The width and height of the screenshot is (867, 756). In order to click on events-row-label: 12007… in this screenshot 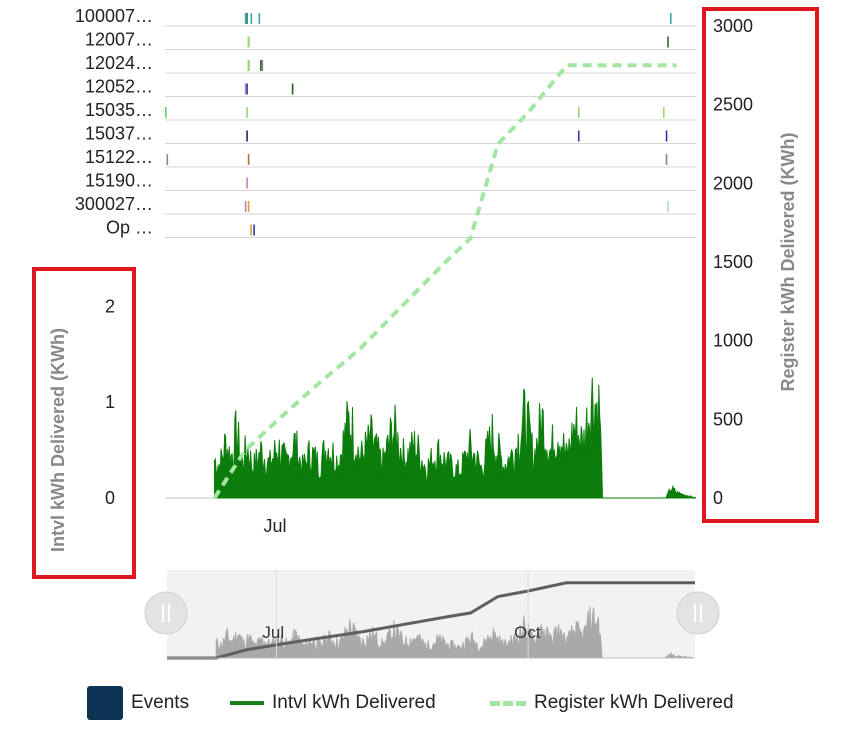, I will do `click(119, 40)`.